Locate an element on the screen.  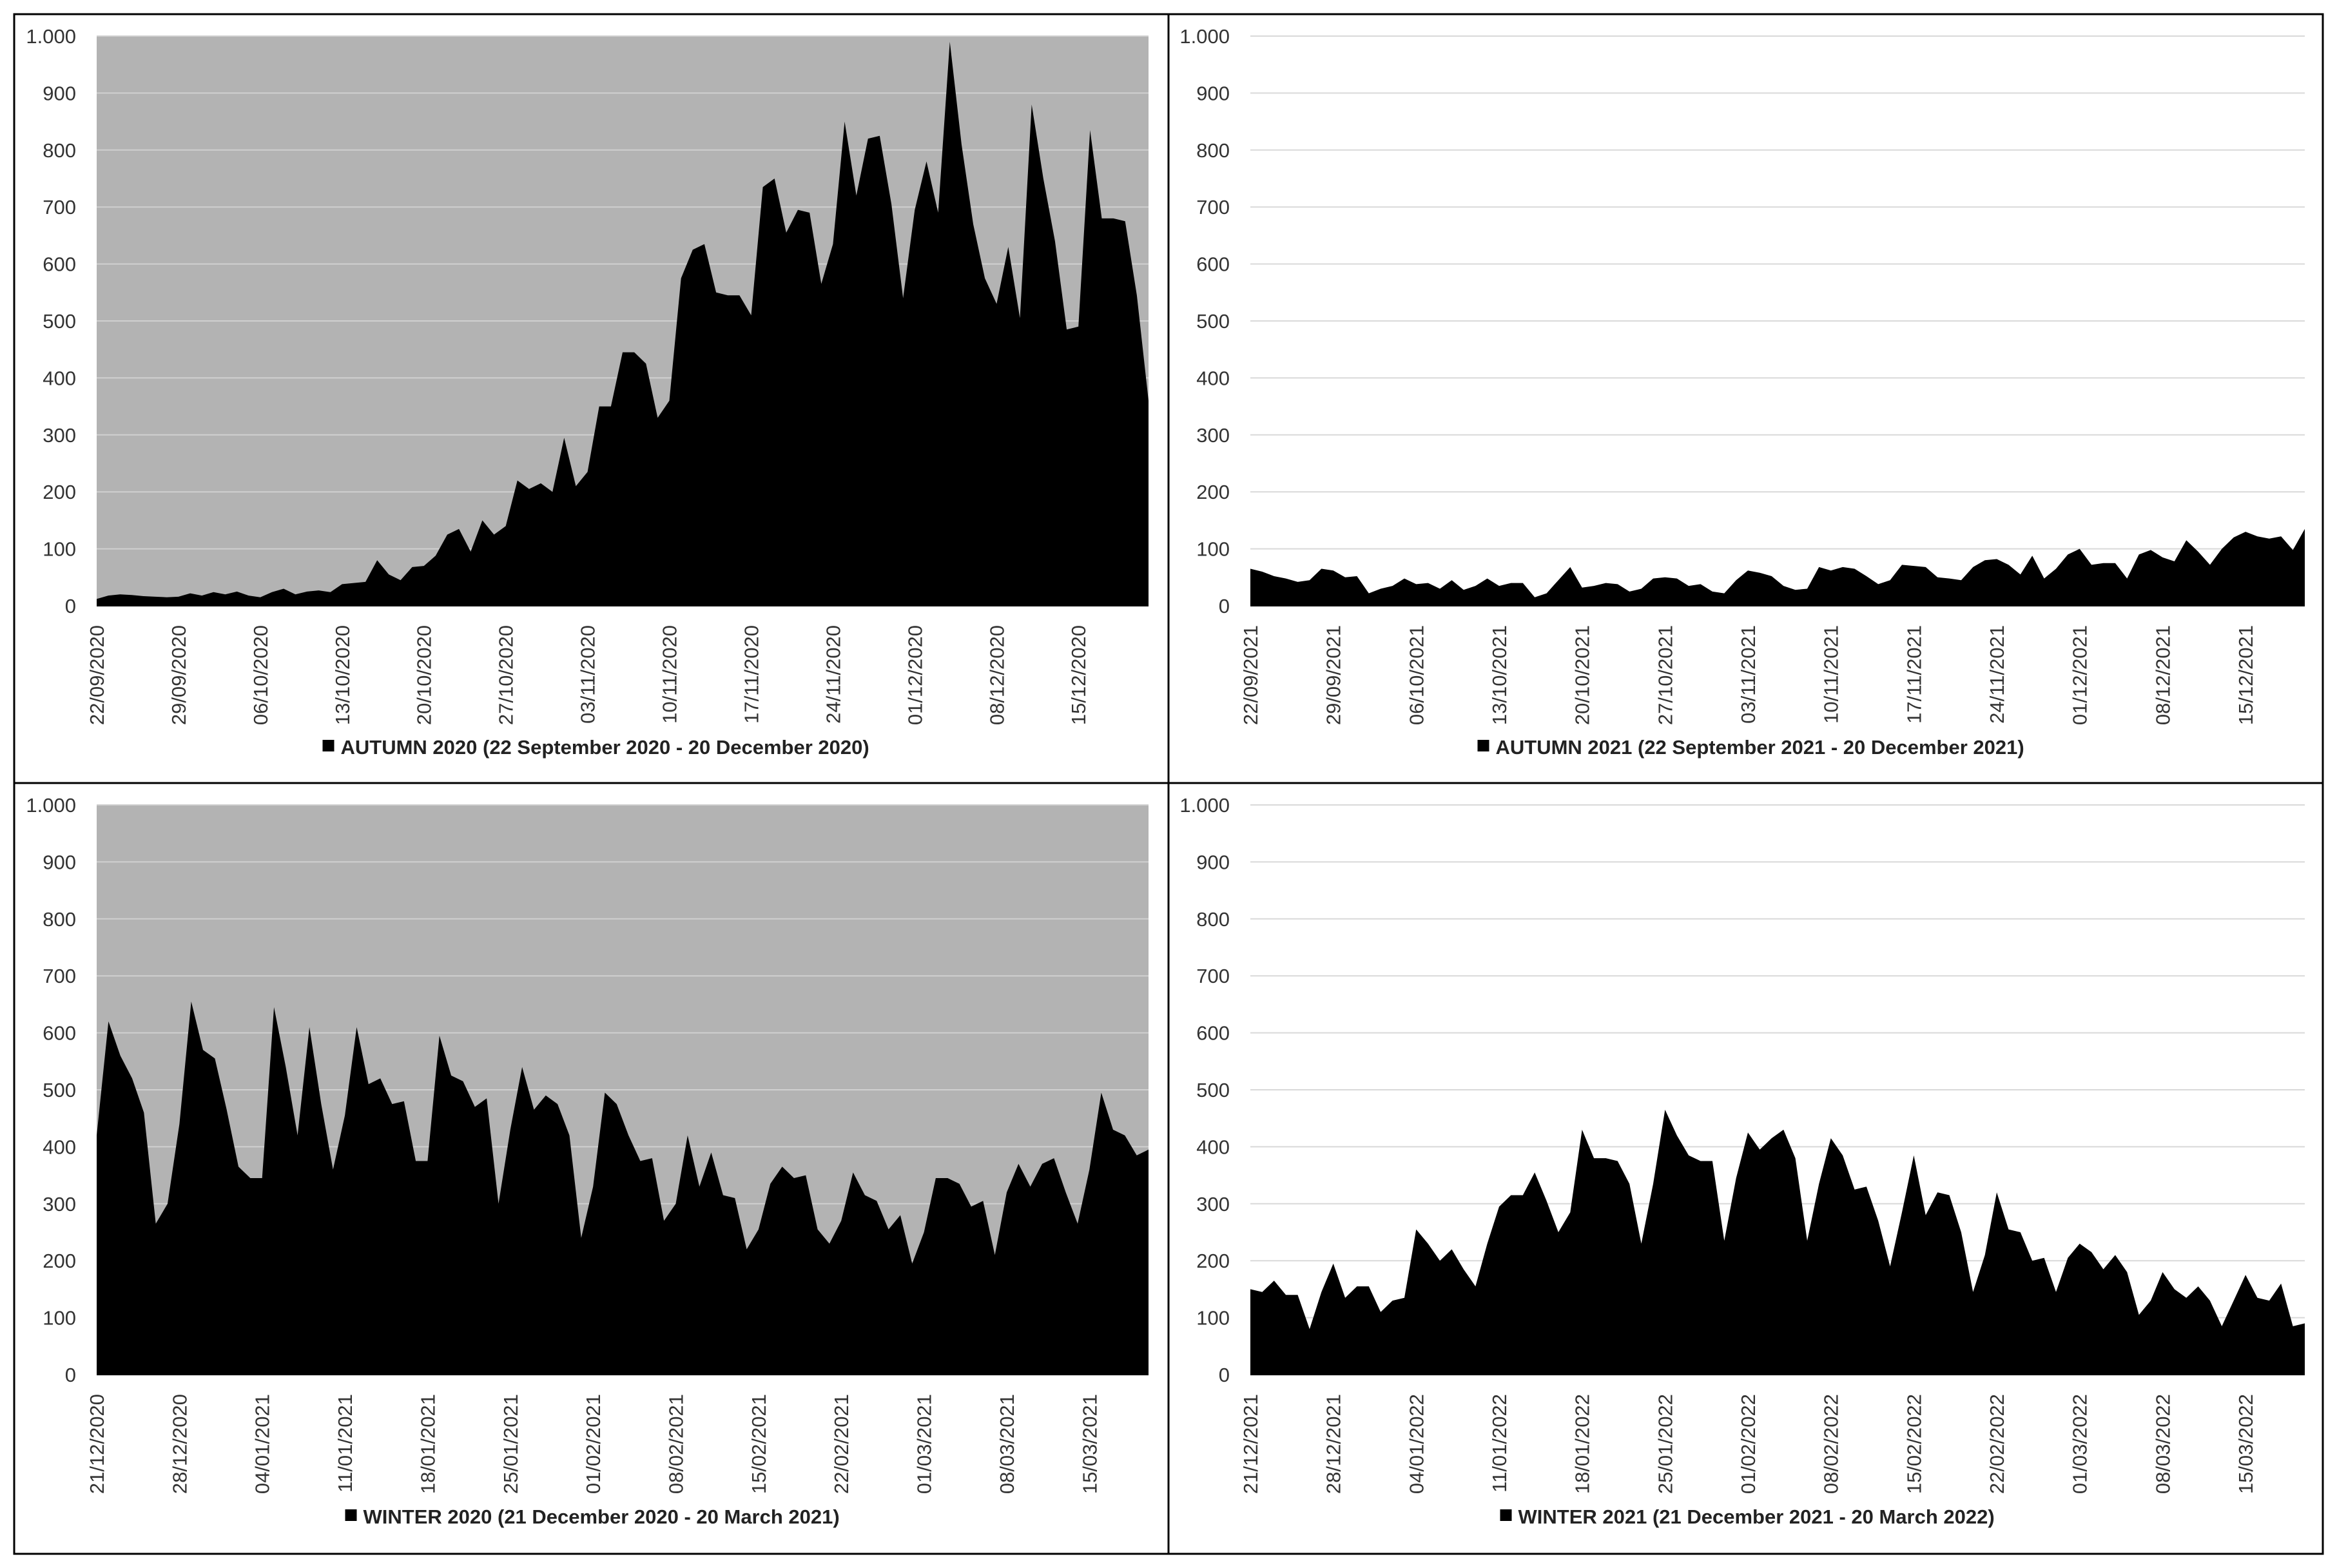
x-tick-label: 24/11/2021 is located at coordinates (1997, 674).